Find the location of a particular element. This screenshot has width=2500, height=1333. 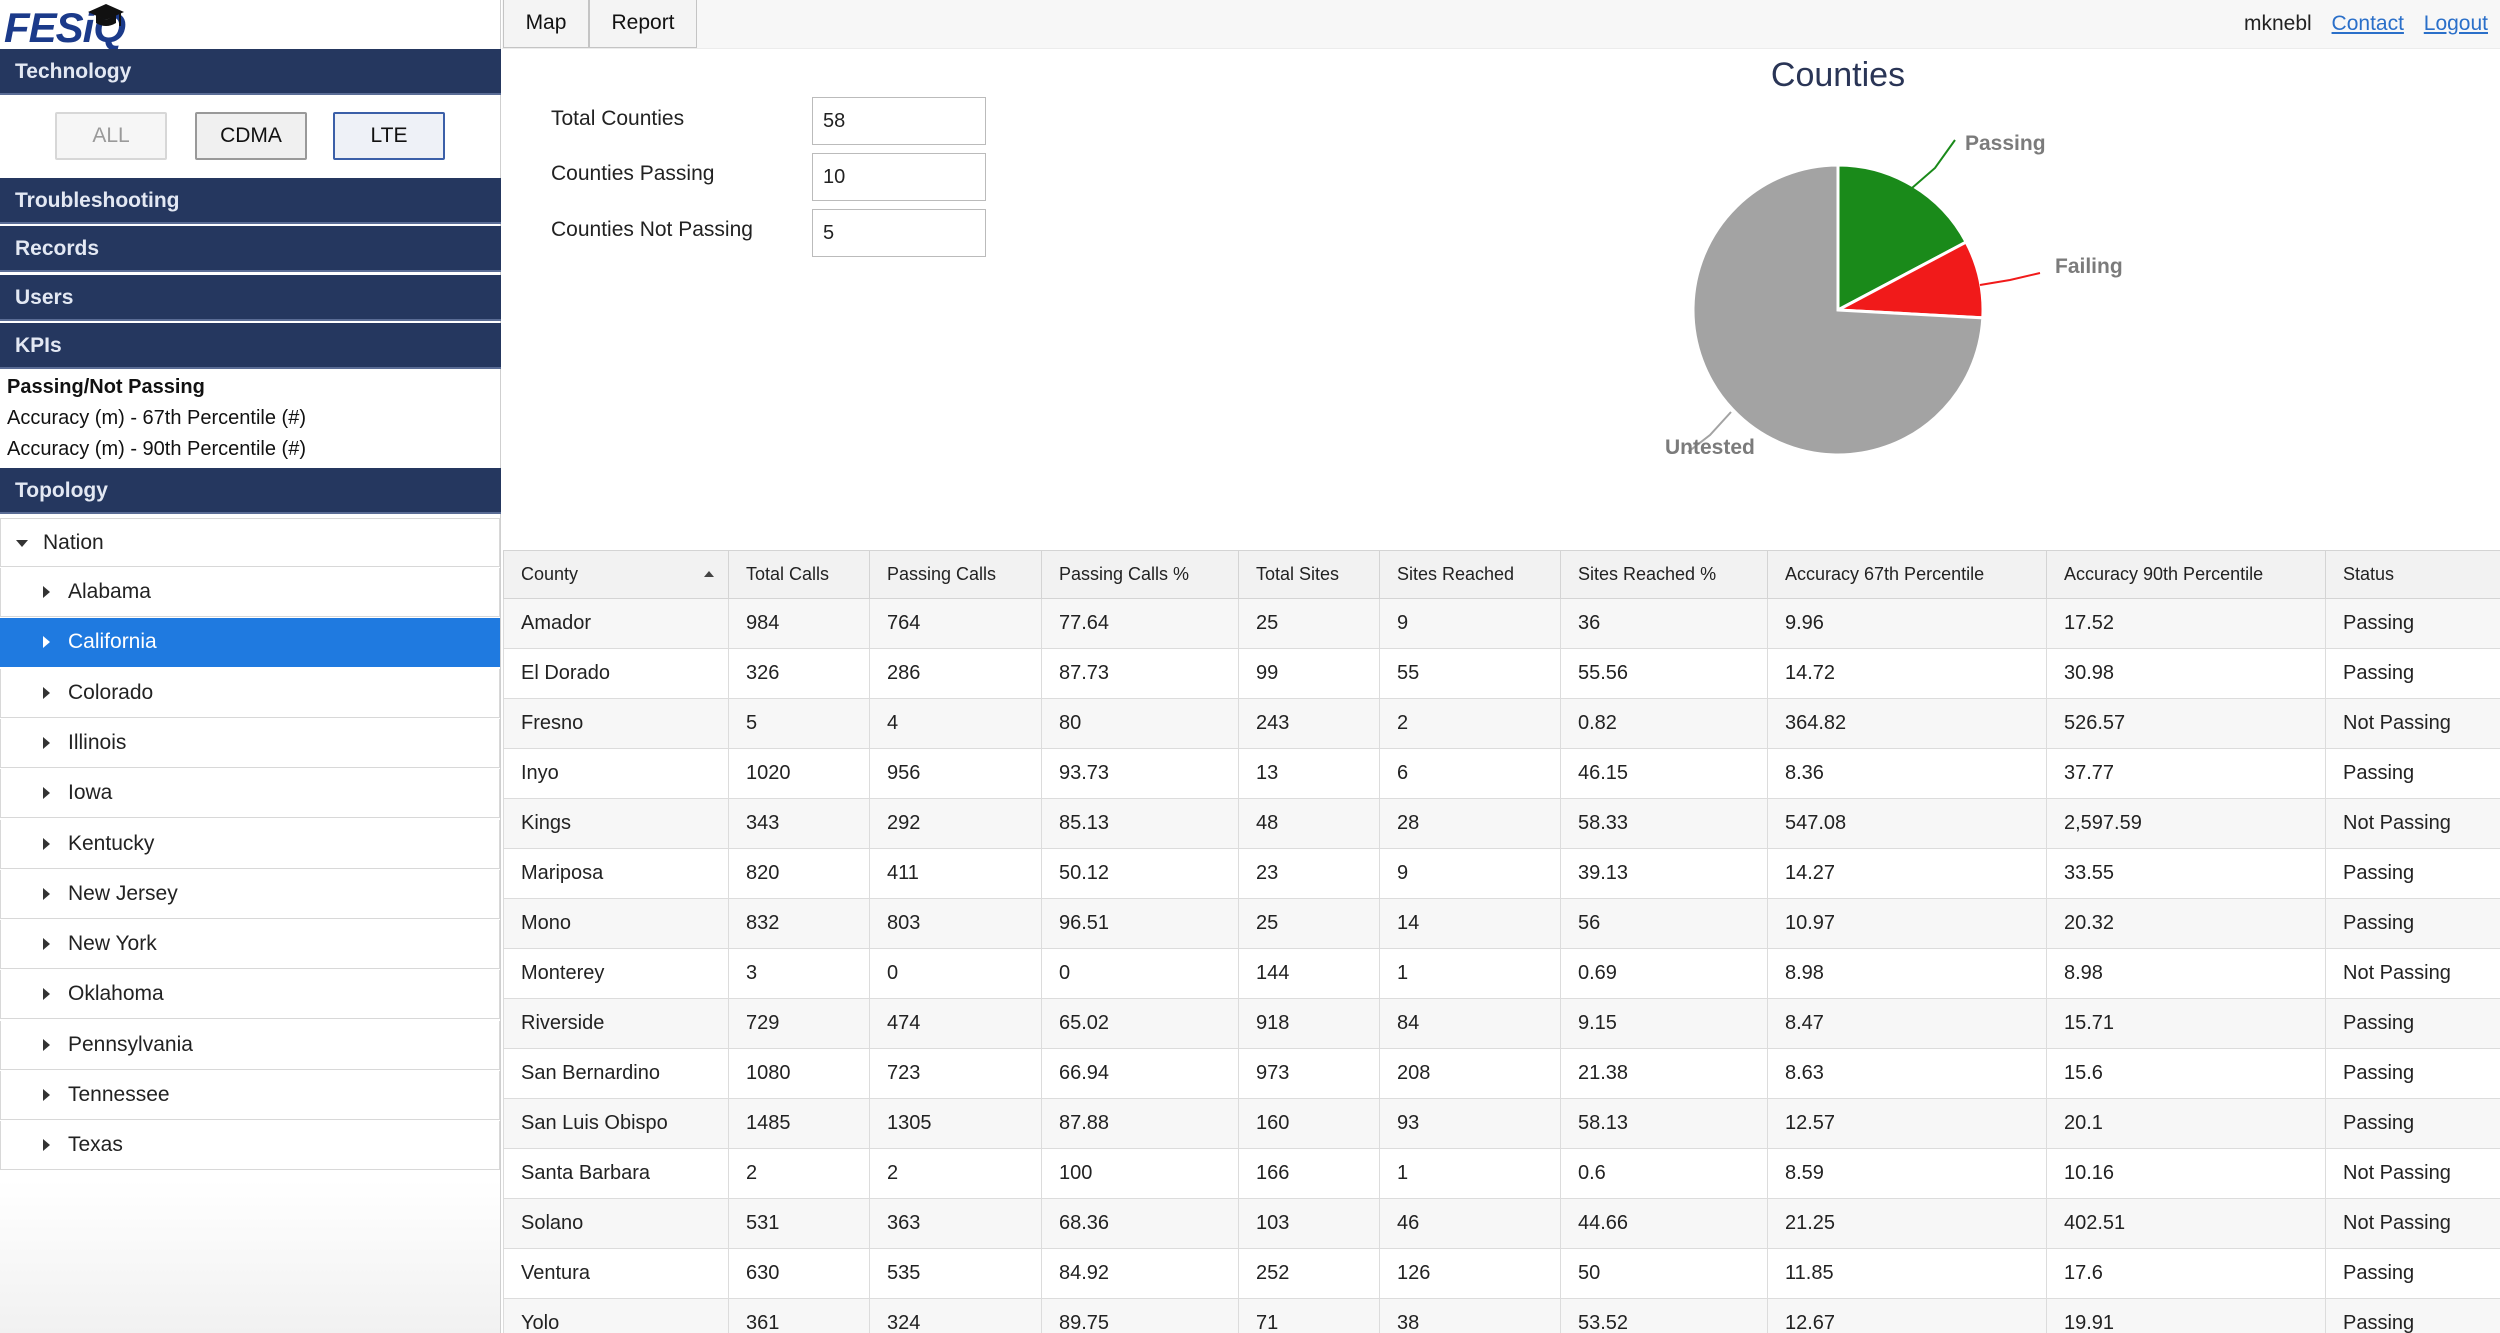

column-header-label: Total Calls is located at coordinates (788, 574).